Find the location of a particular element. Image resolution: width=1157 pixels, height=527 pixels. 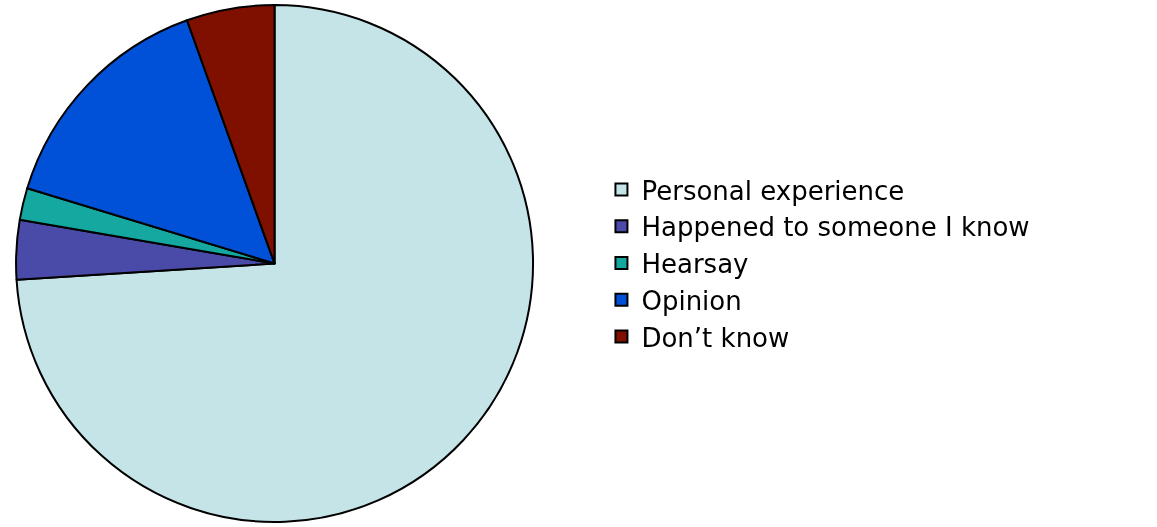

legend-label: Opinion is located at coordinates (691, 300).